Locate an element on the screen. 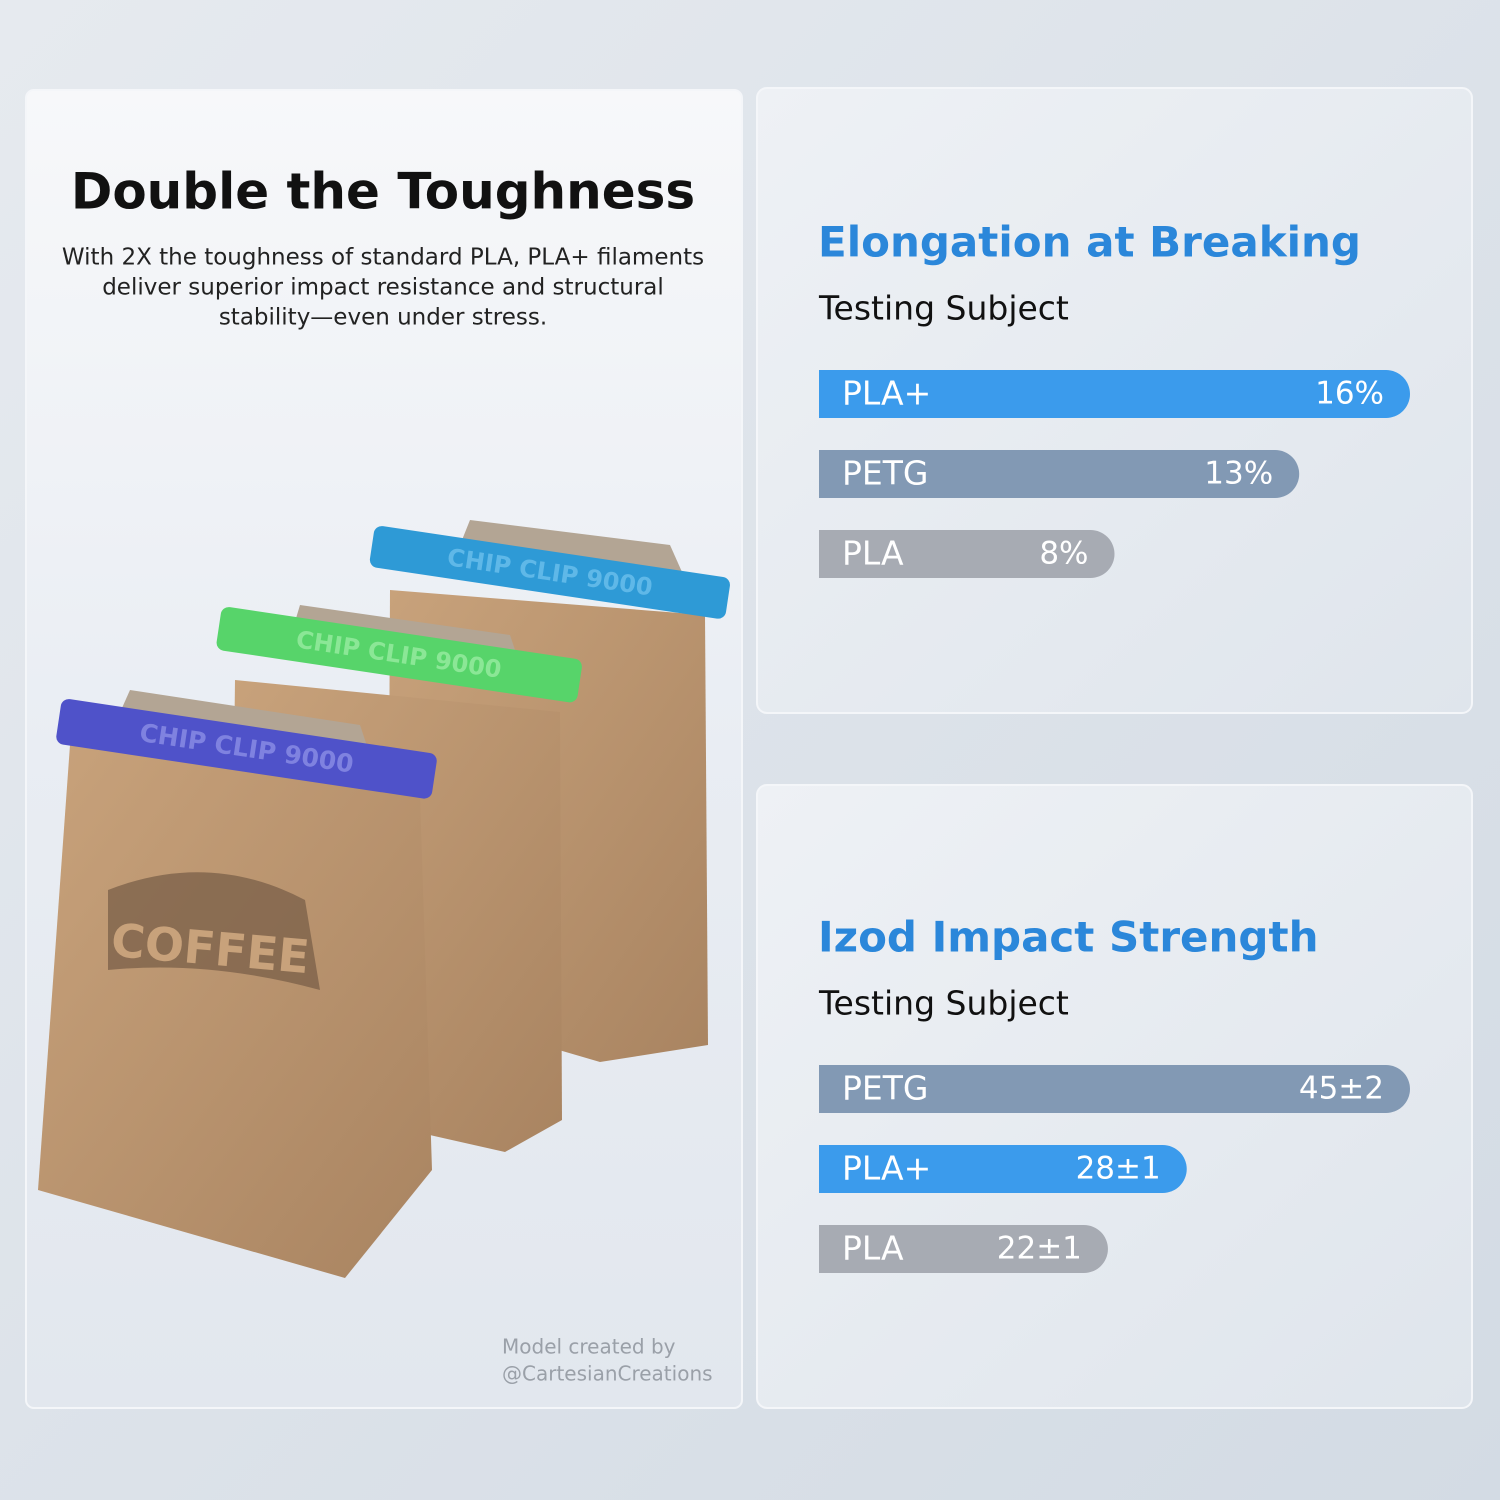 The image size is (1500, 1500). value-label: 22±1 is located at coordinates (1039, 1249).